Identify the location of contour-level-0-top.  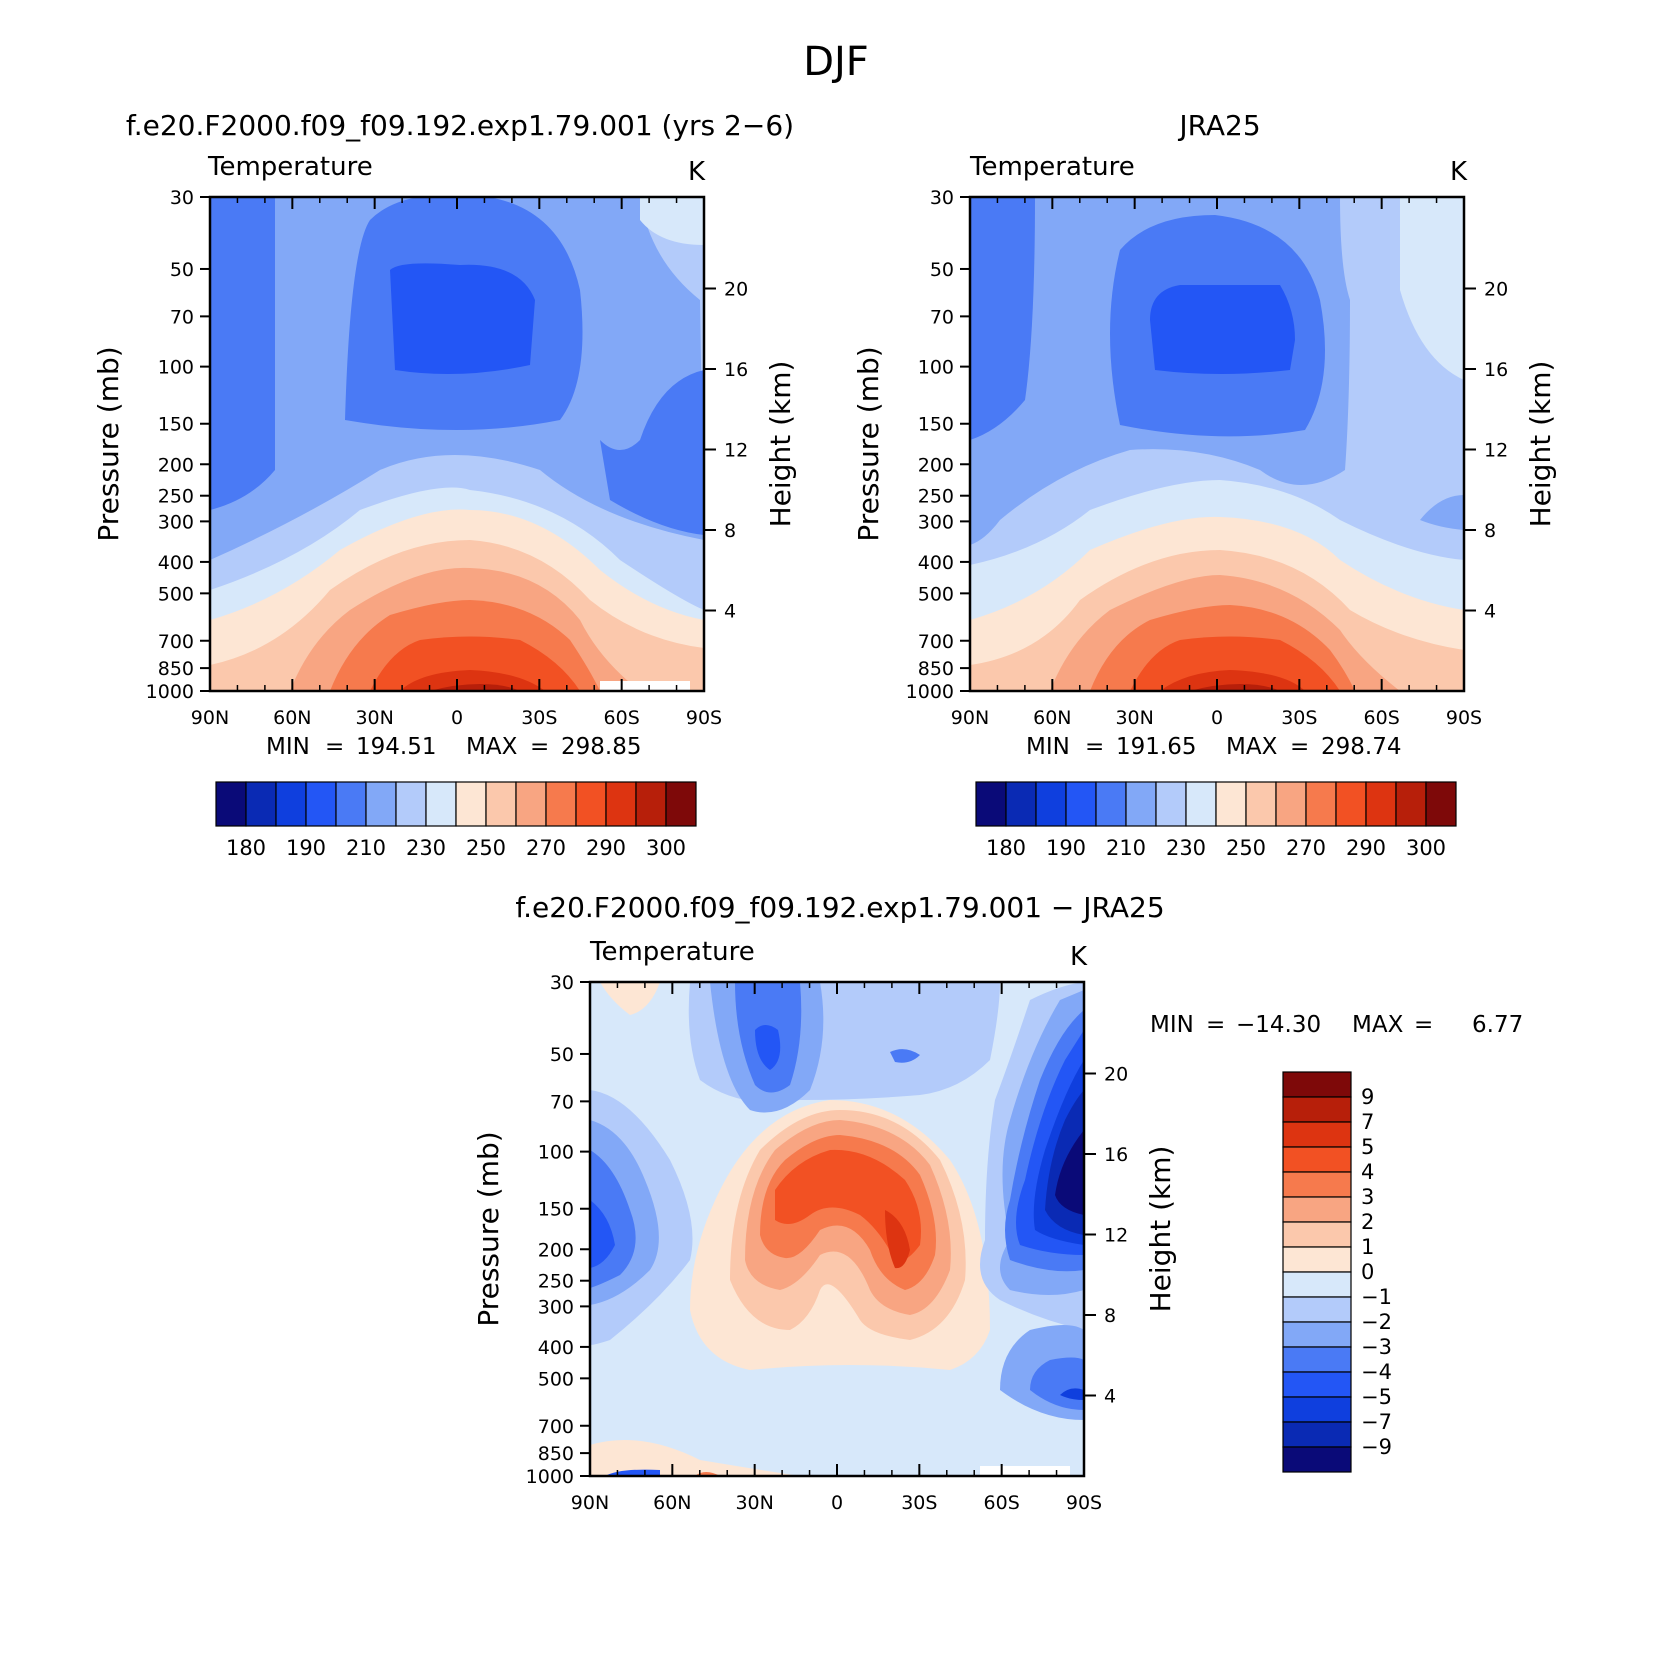
(630, 998).